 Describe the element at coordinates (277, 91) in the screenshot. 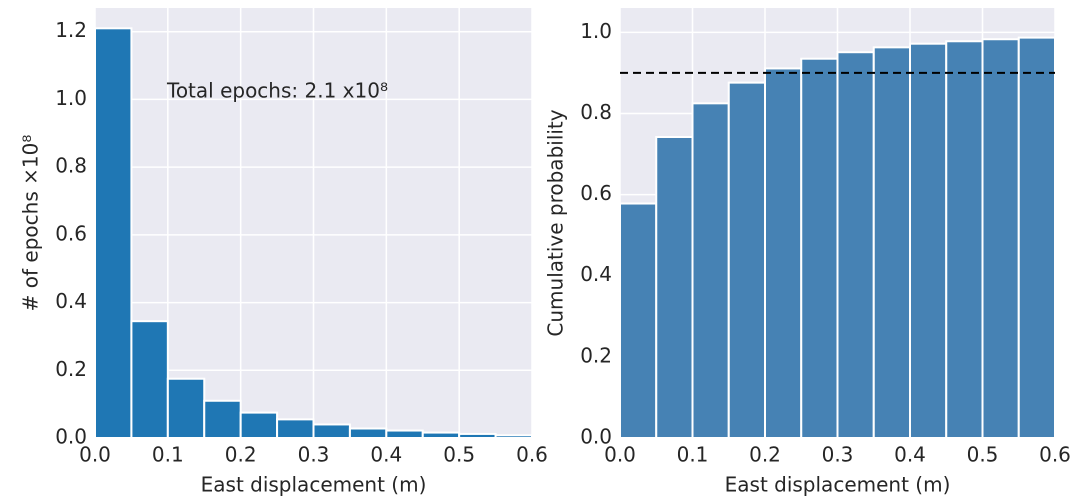

I see `annotation: Total epochs: 2.1 x10⁸` at that location.